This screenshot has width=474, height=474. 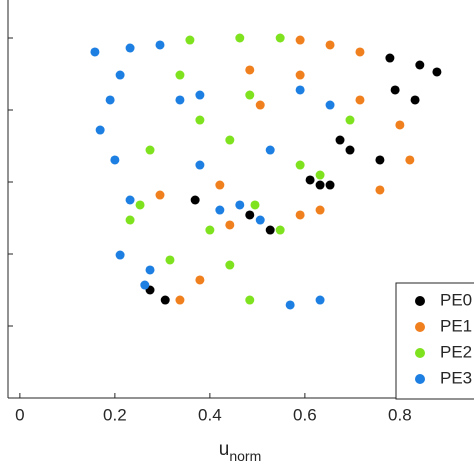 What do you see at coordinates (456, 351) in the screenshot?
I see `legend-label: PE2` at bounding box center [456, 351].